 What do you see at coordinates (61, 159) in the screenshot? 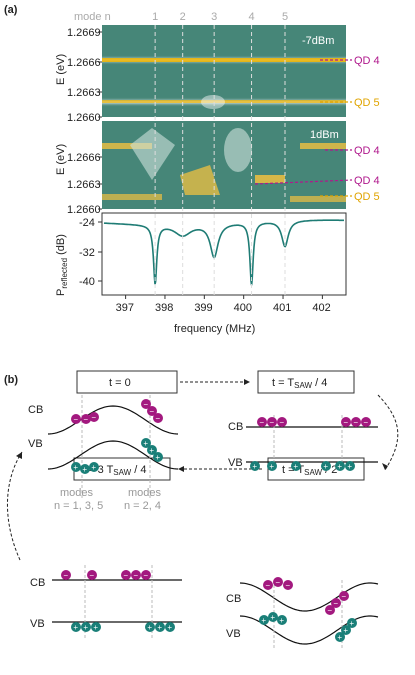
I see `y-label-mid: E (eV)` at bounding box center [61, 159].